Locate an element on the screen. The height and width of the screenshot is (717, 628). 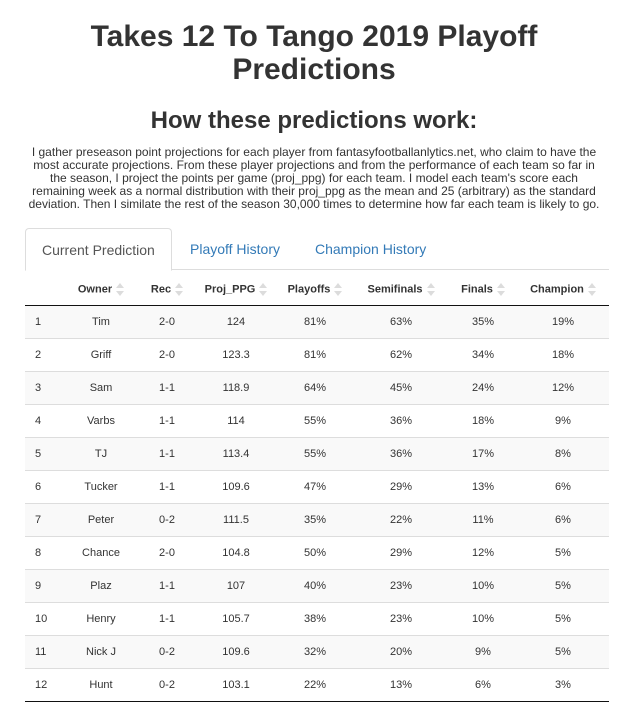
playoffs-cell: 38% is located at coordinates (315, 619).